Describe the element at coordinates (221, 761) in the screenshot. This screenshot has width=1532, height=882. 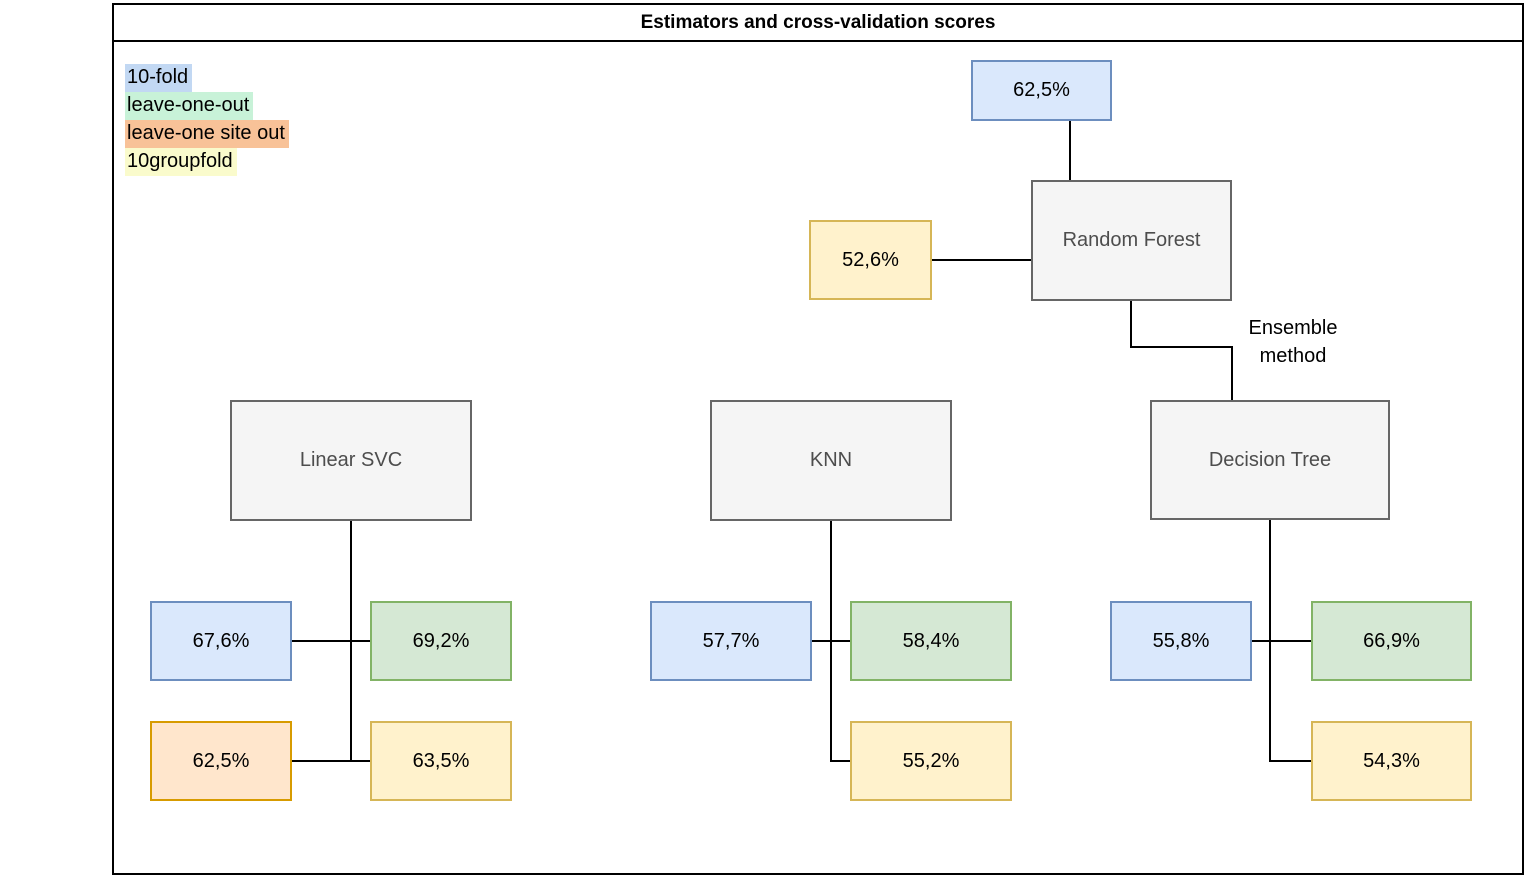
I see `score-linear-svc-leave-one-site-out: 62,5%` at that location.